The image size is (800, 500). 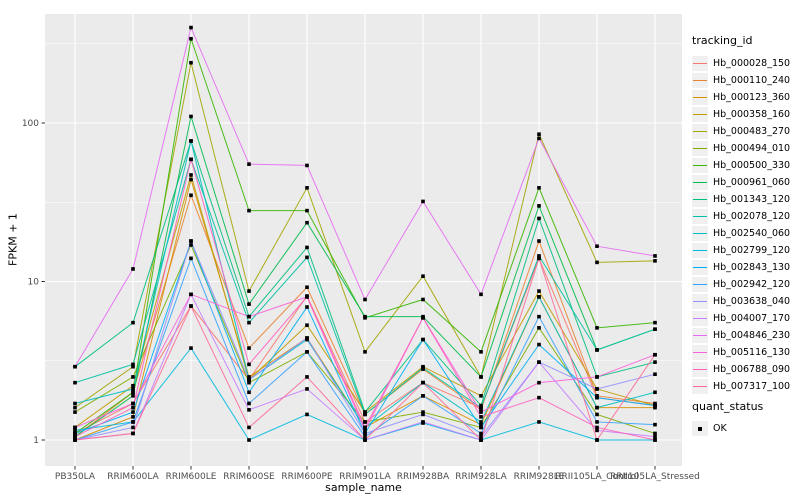 I want to click on x-tick-label: RRIM600LA, so click(x=133, y=477).